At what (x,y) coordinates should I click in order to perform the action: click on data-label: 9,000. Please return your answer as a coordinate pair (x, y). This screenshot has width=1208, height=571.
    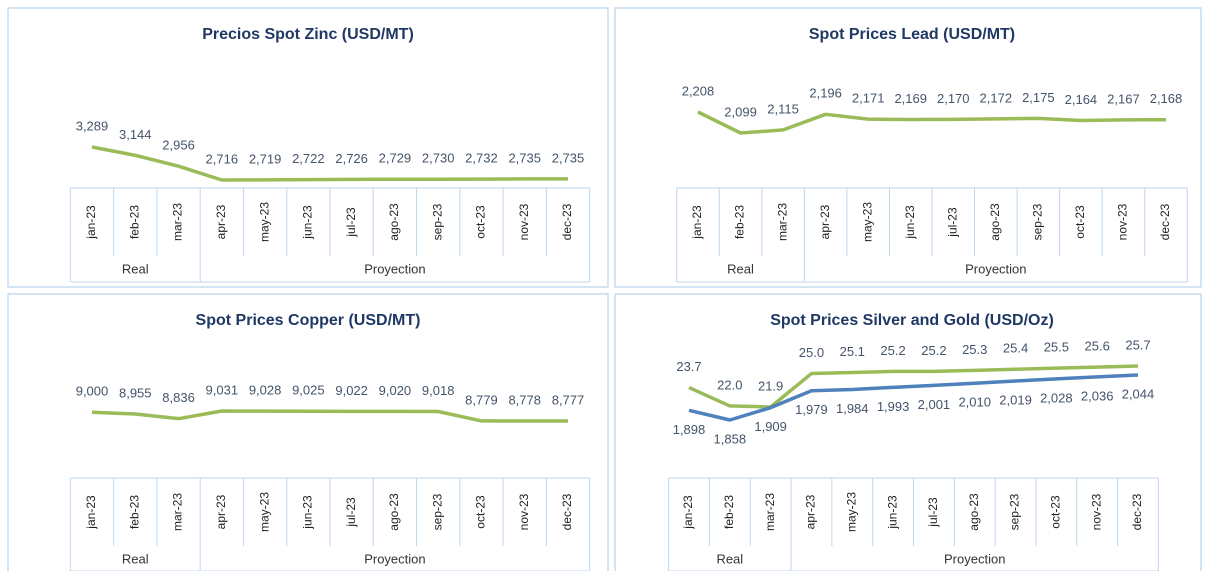
    Looking at the image, I should click on (92, 391).